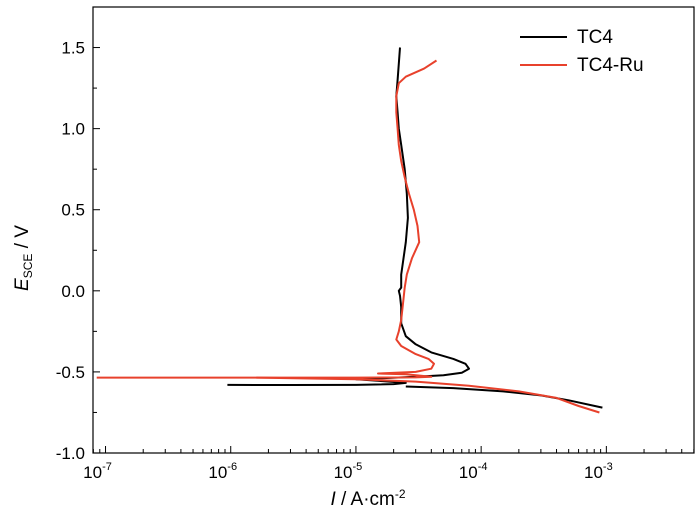 Image resolution: width=700 pixels, height=514 pixels. What do you see at coordinates (73, 48) in the screenshot?
I see `y-tick-label: 1.5` at bounding box center [73, 48].